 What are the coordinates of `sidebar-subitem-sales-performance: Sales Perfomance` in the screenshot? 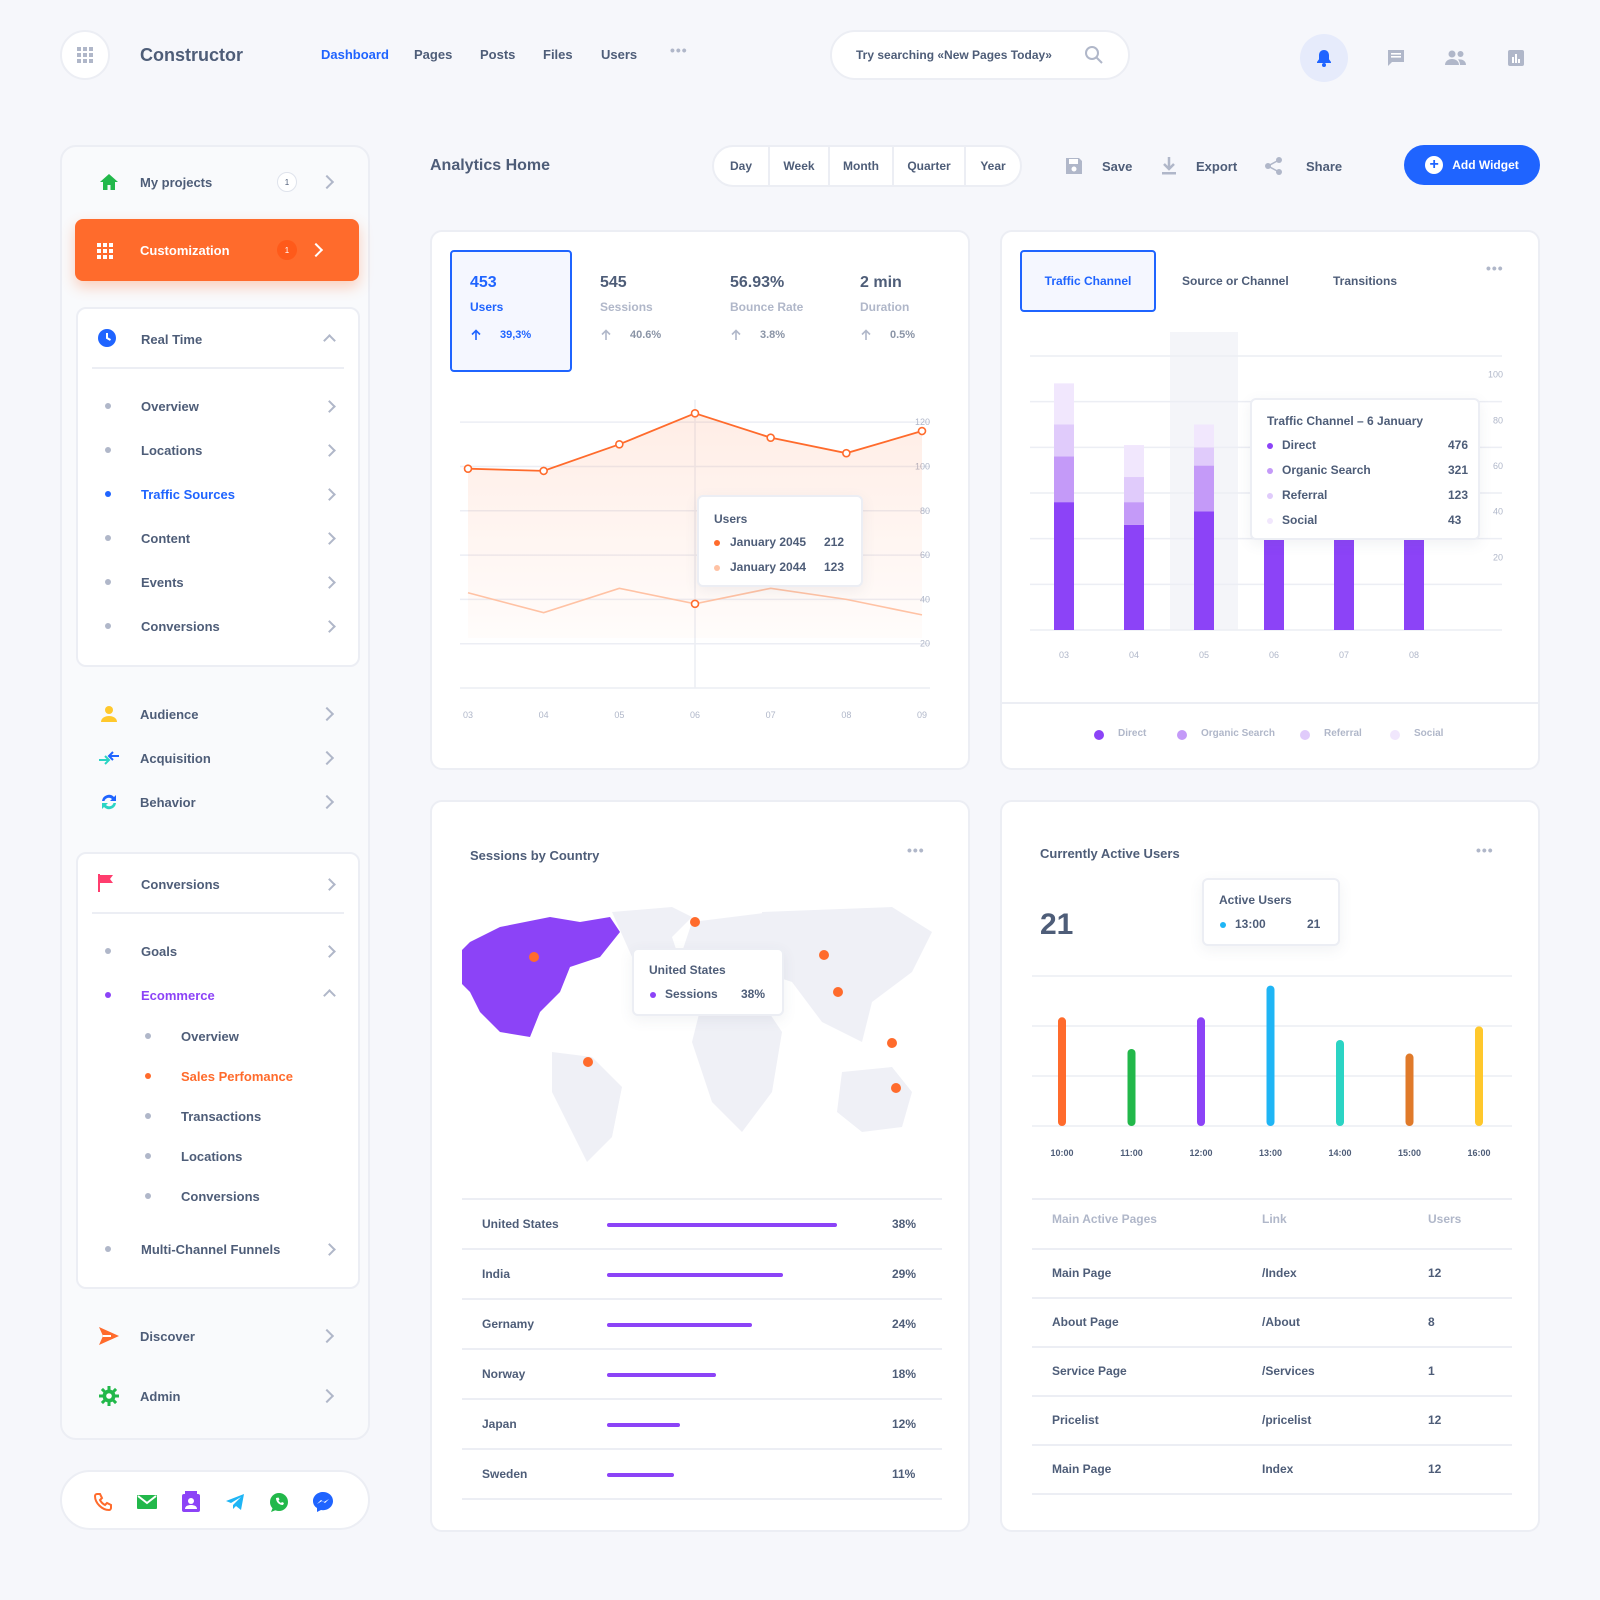 It's located at (220, 1076).